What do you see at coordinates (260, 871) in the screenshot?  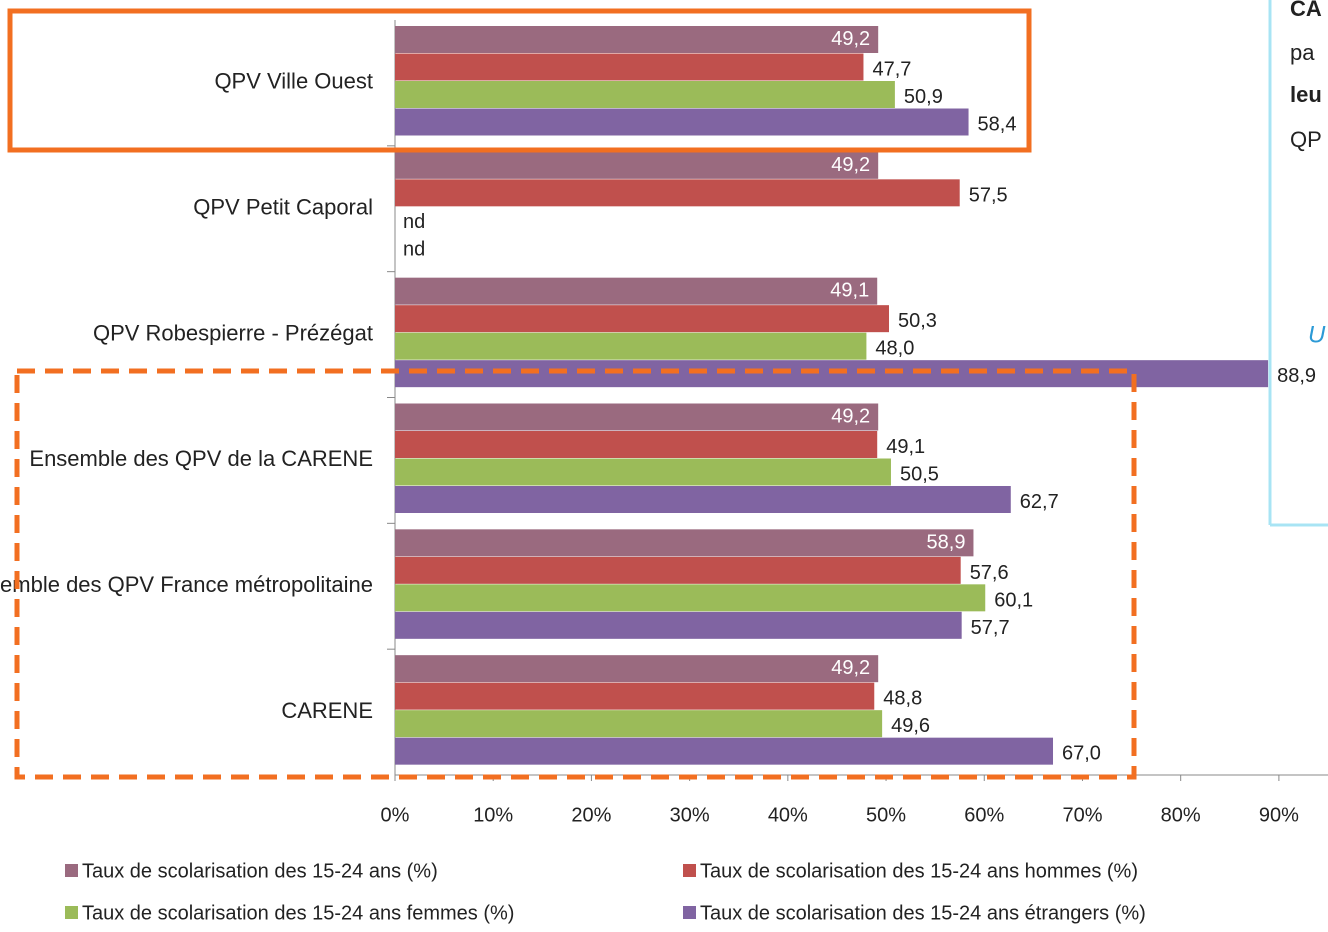 I see `legend-label: Taux de scolarisation des 15-24 ans (%)` at bounding box center [260, 871].